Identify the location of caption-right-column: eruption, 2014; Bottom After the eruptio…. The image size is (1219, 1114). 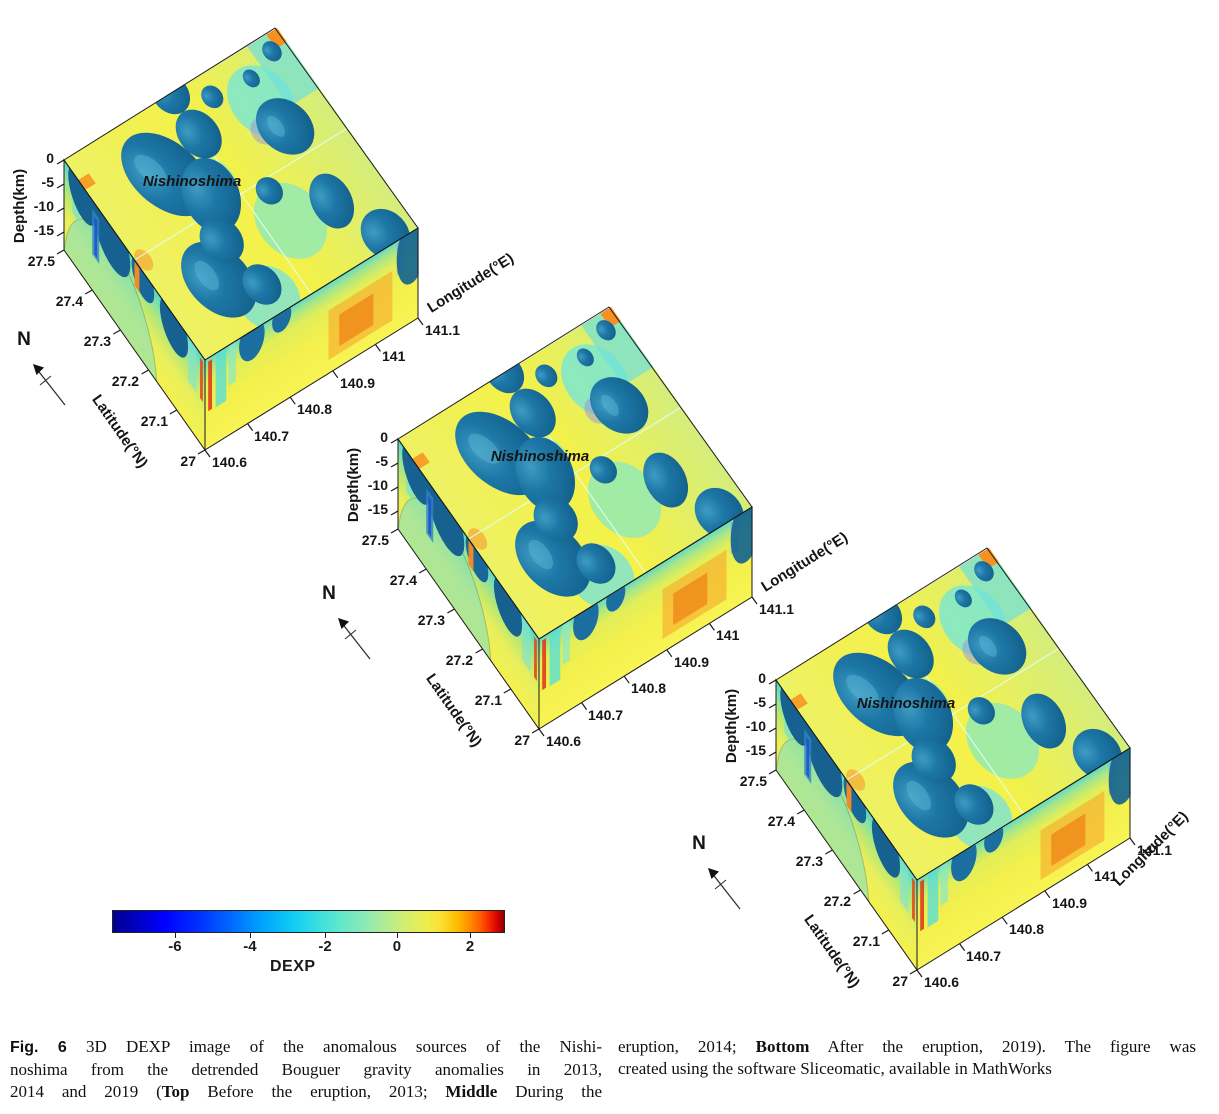
(907, 1069).